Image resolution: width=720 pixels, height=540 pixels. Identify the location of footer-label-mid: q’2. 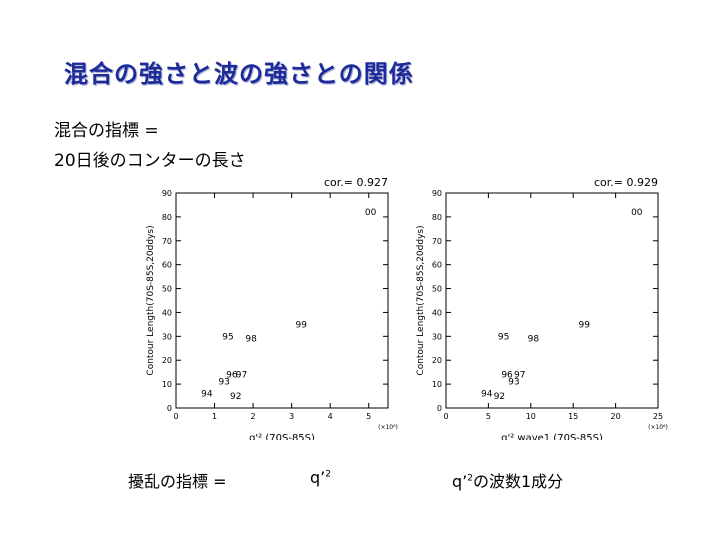
(320, 477).